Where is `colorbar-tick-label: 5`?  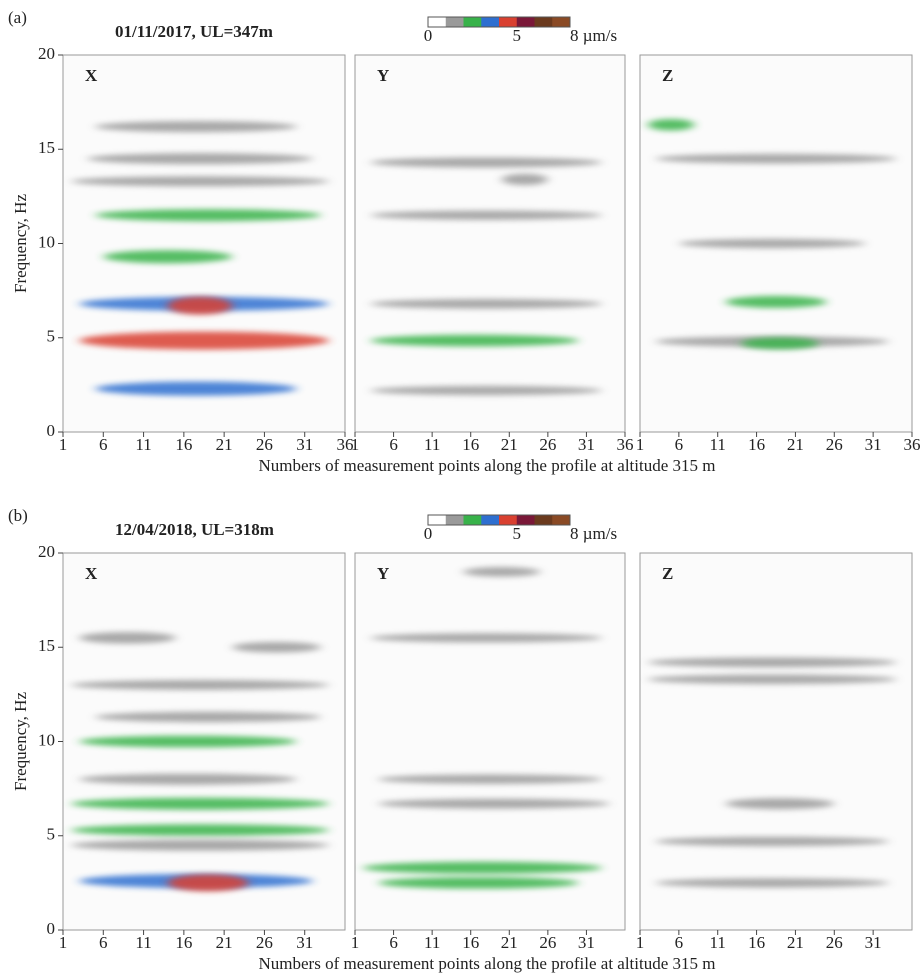
colorbar-tick-label: 5 is located at coordinates (517, 533).